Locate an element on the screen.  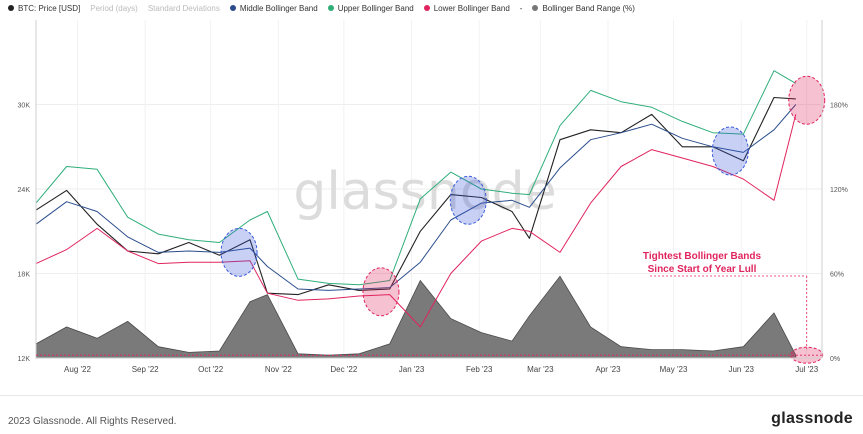
legend-item: Period (days) is located at coordinates (114, 8).